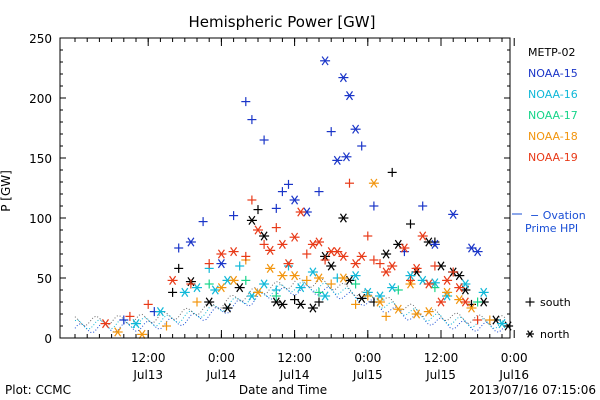  I want to click on ovation-legend-line2: Prime HPI, so click(551, 228).